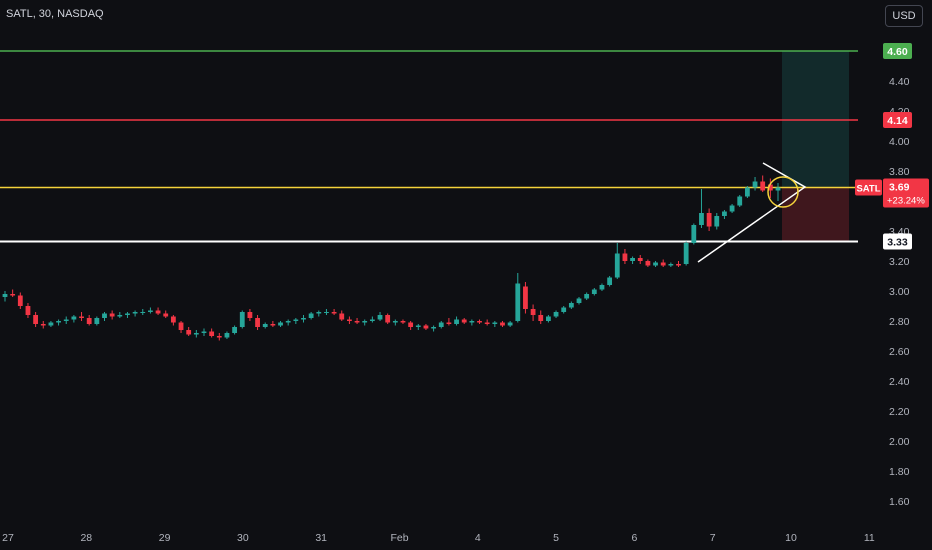 The image size is (932, 550). What do you see at coordinates (791, 538) in the screenshot?
I see `x-tick-label: 10` at bounding box center [791, 538].